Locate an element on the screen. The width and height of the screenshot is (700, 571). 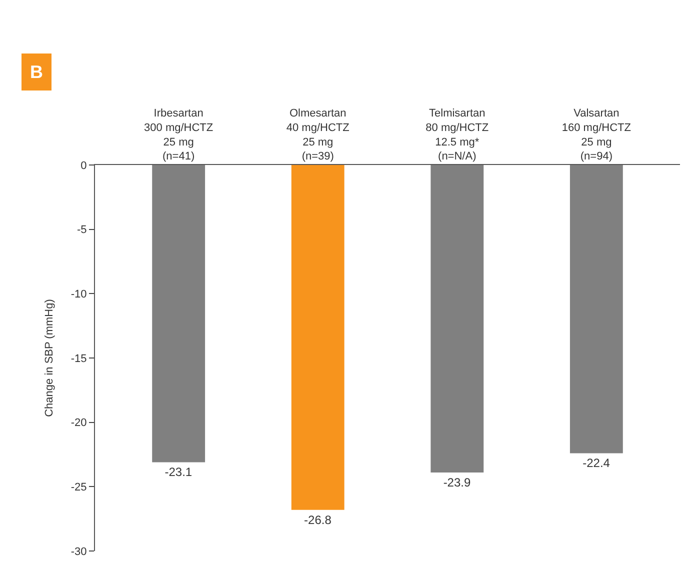
y-tick-label: 0 is located at coordinates (83, 166).